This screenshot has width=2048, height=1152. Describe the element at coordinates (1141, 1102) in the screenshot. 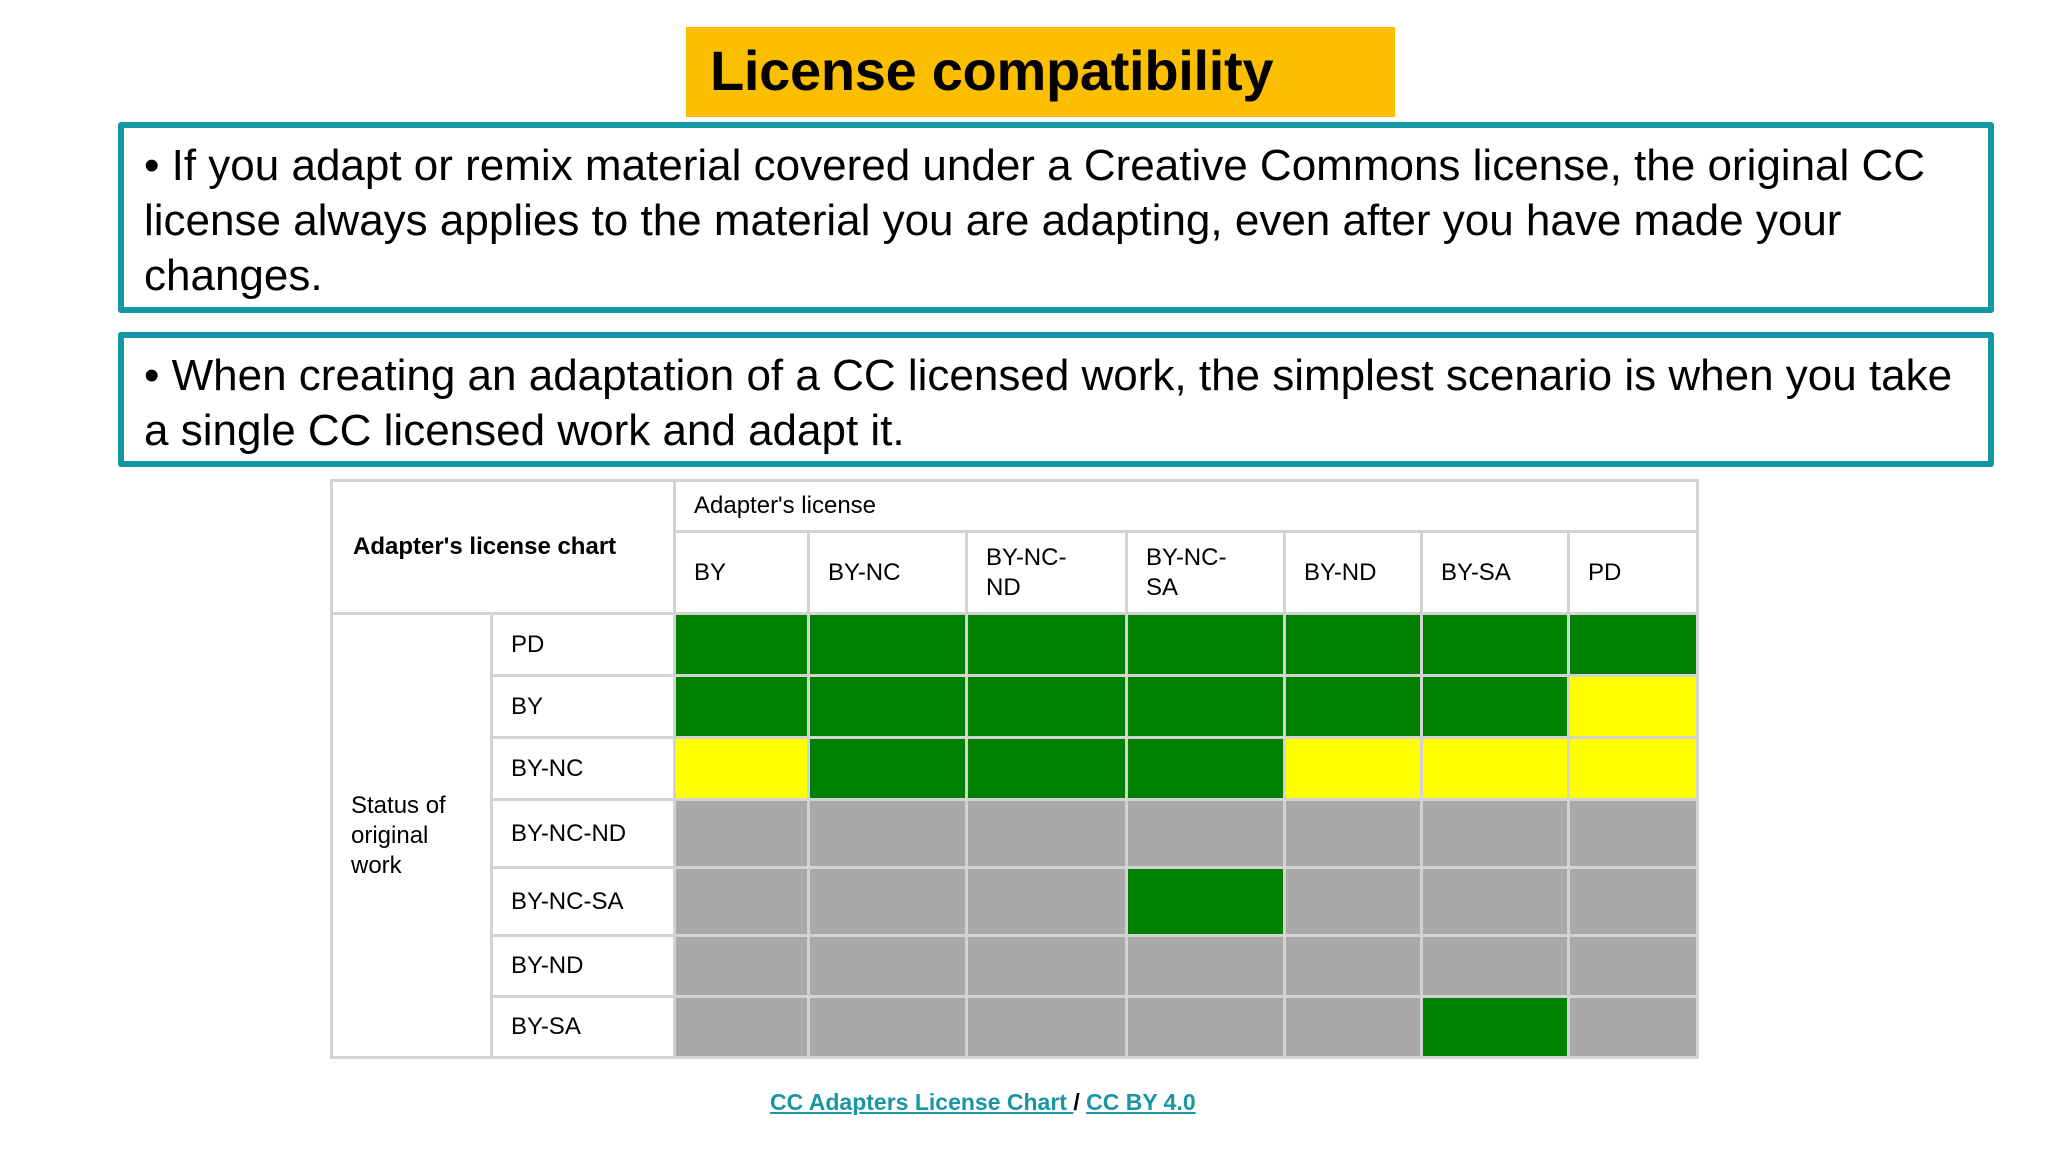

I see `cc-by-license-link: CC BY 4.0` at that location.